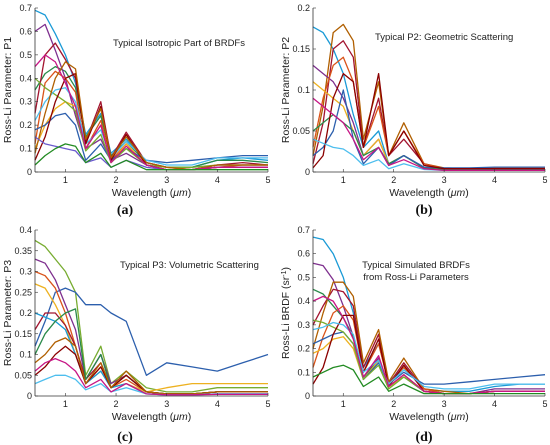  What do you see at coordinates (8, 90) in the screenshot?
I see `y-axis-label: Ross-Li Parameter: P1` at bounding box center [8, 90].